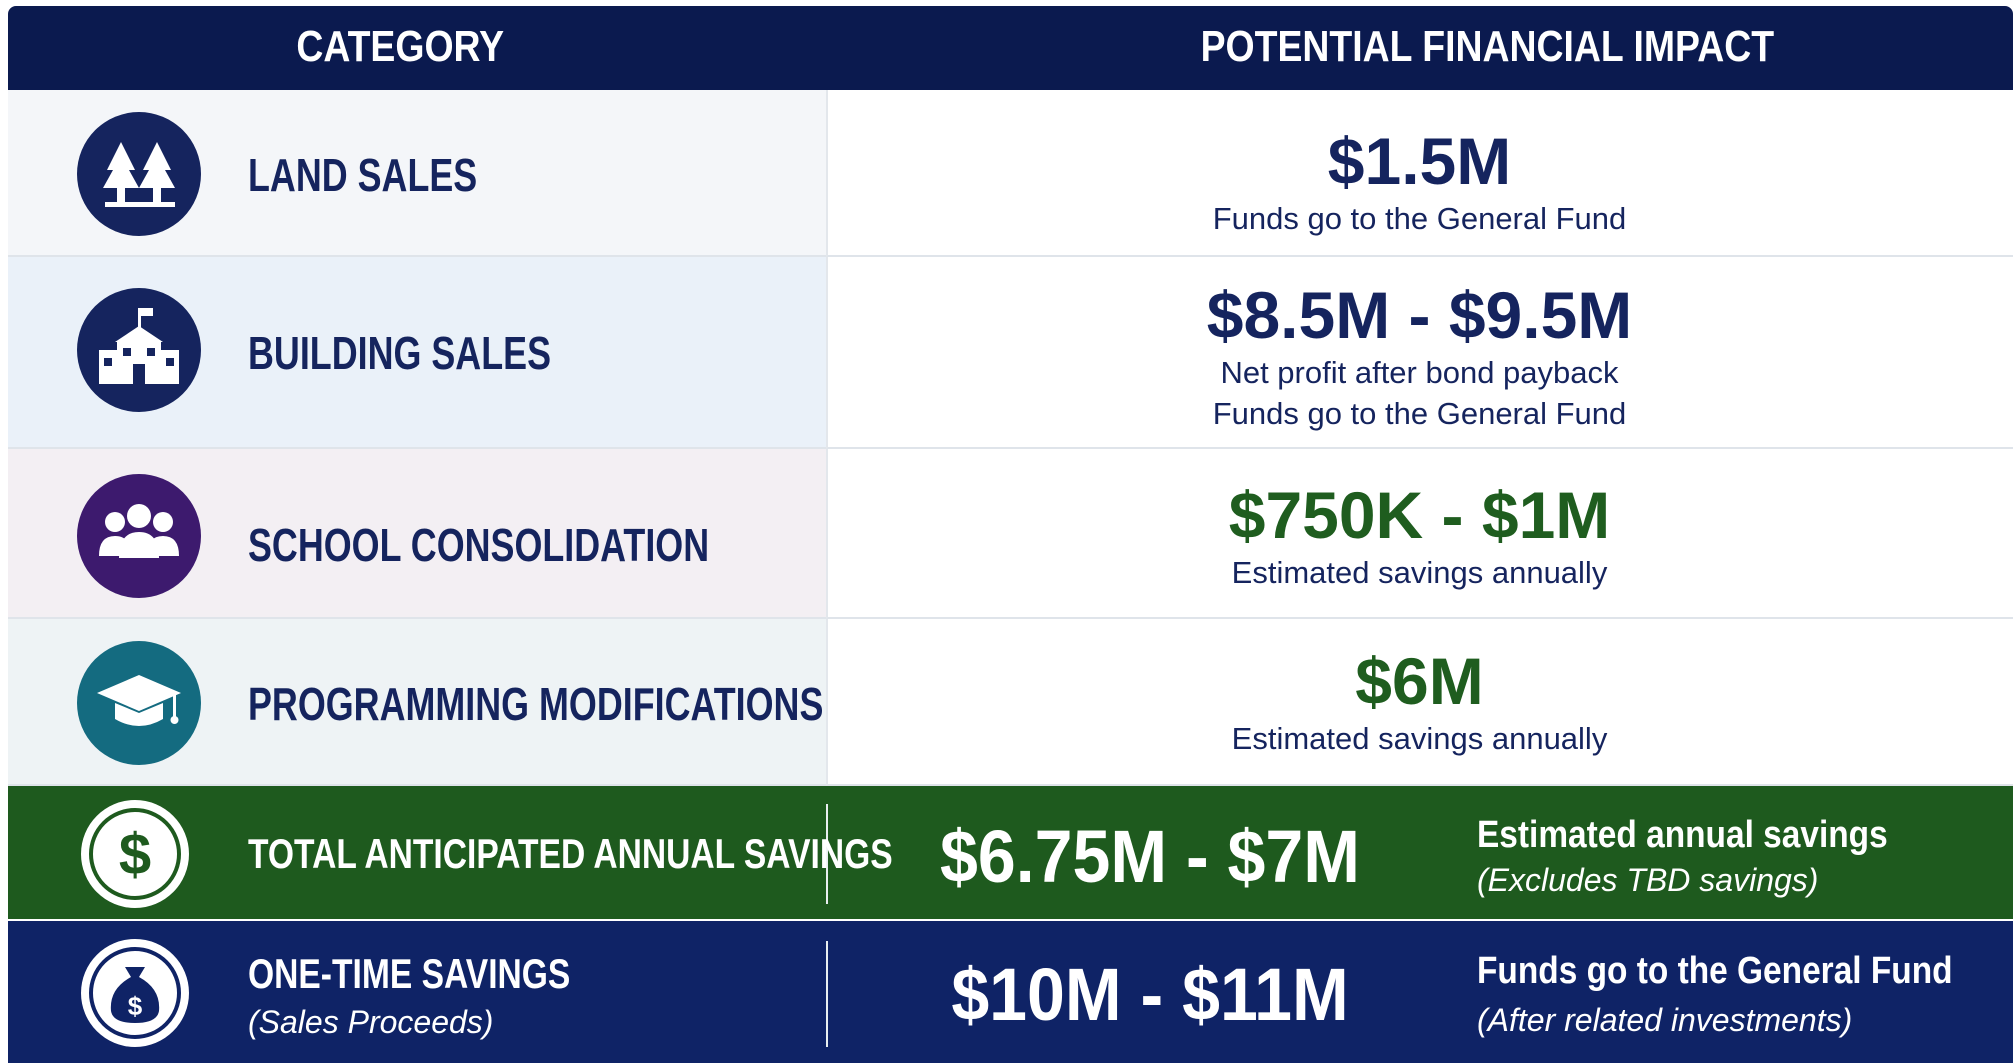 This screenshot has height=1063, width=2013. What do you see at coordinates (1419, 161) in the screenshot?
I see `impact-amount: $1.5M` at bounding box center [1419, 161].